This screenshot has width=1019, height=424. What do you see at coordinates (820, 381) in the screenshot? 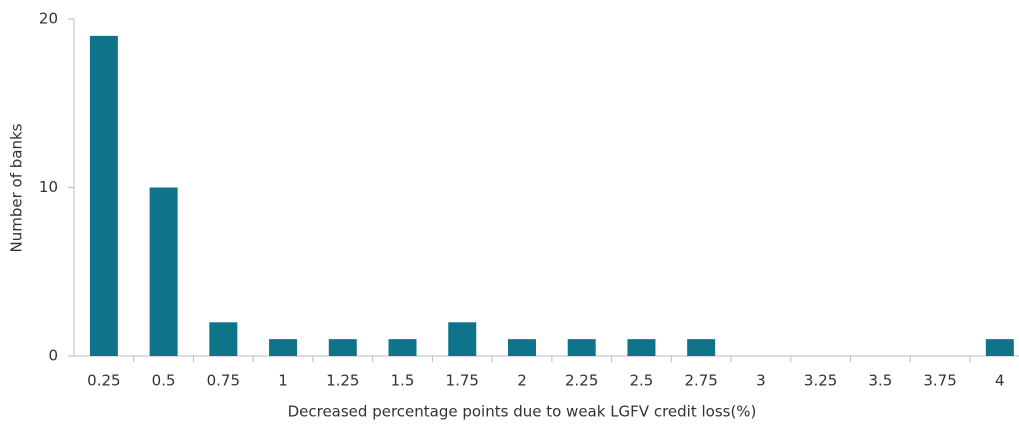
I see `x-tick-label: 3.25` at bounding box center [820, 381].